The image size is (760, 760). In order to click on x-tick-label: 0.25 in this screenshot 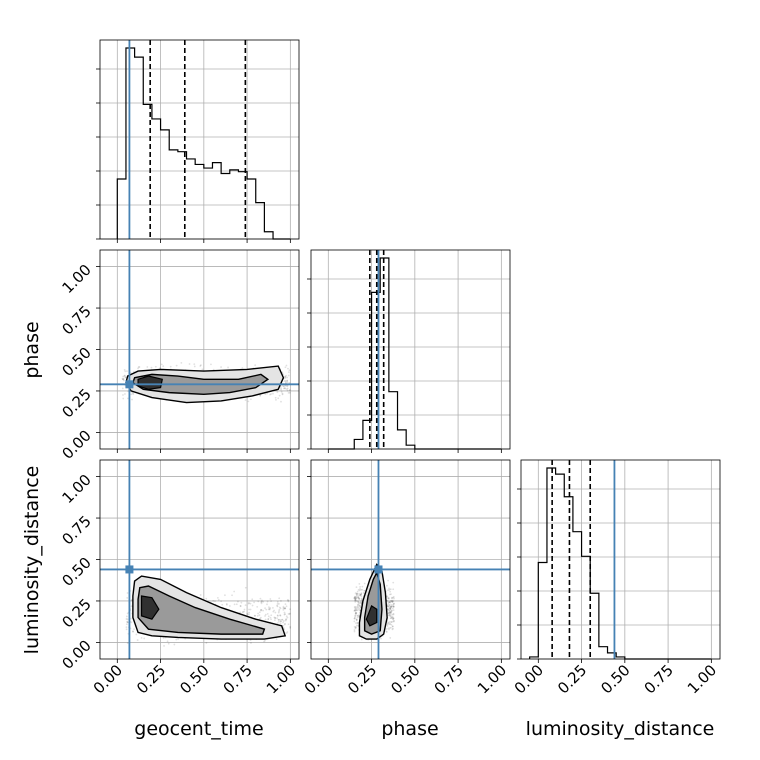, I will do `click(572, 679)`.